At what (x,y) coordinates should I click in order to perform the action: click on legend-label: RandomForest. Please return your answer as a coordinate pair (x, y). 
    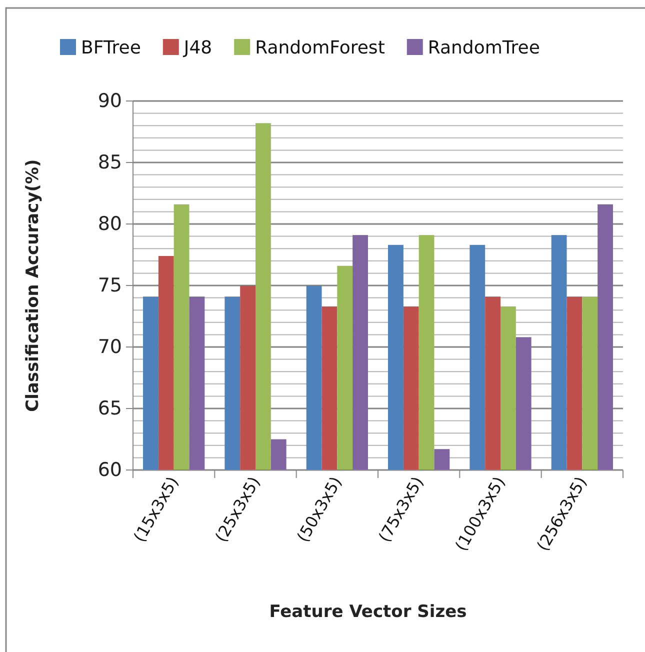
    Looking at the image, I should click on (320, 47).